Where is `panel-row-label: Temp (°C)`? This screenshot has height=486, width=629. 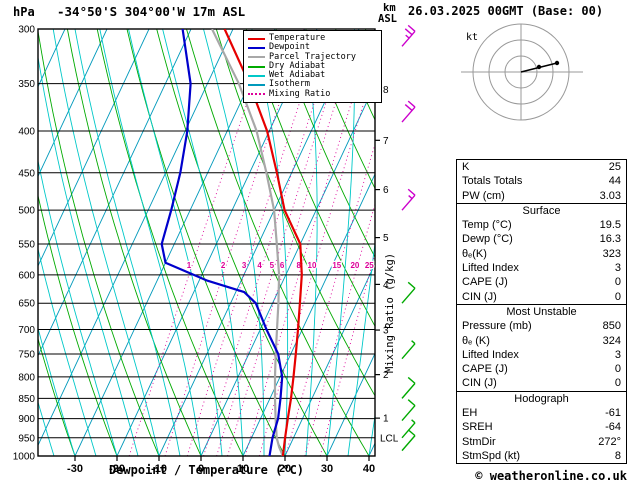 panel-row-label: Temp (°C) is located at coordinates (487, 225).